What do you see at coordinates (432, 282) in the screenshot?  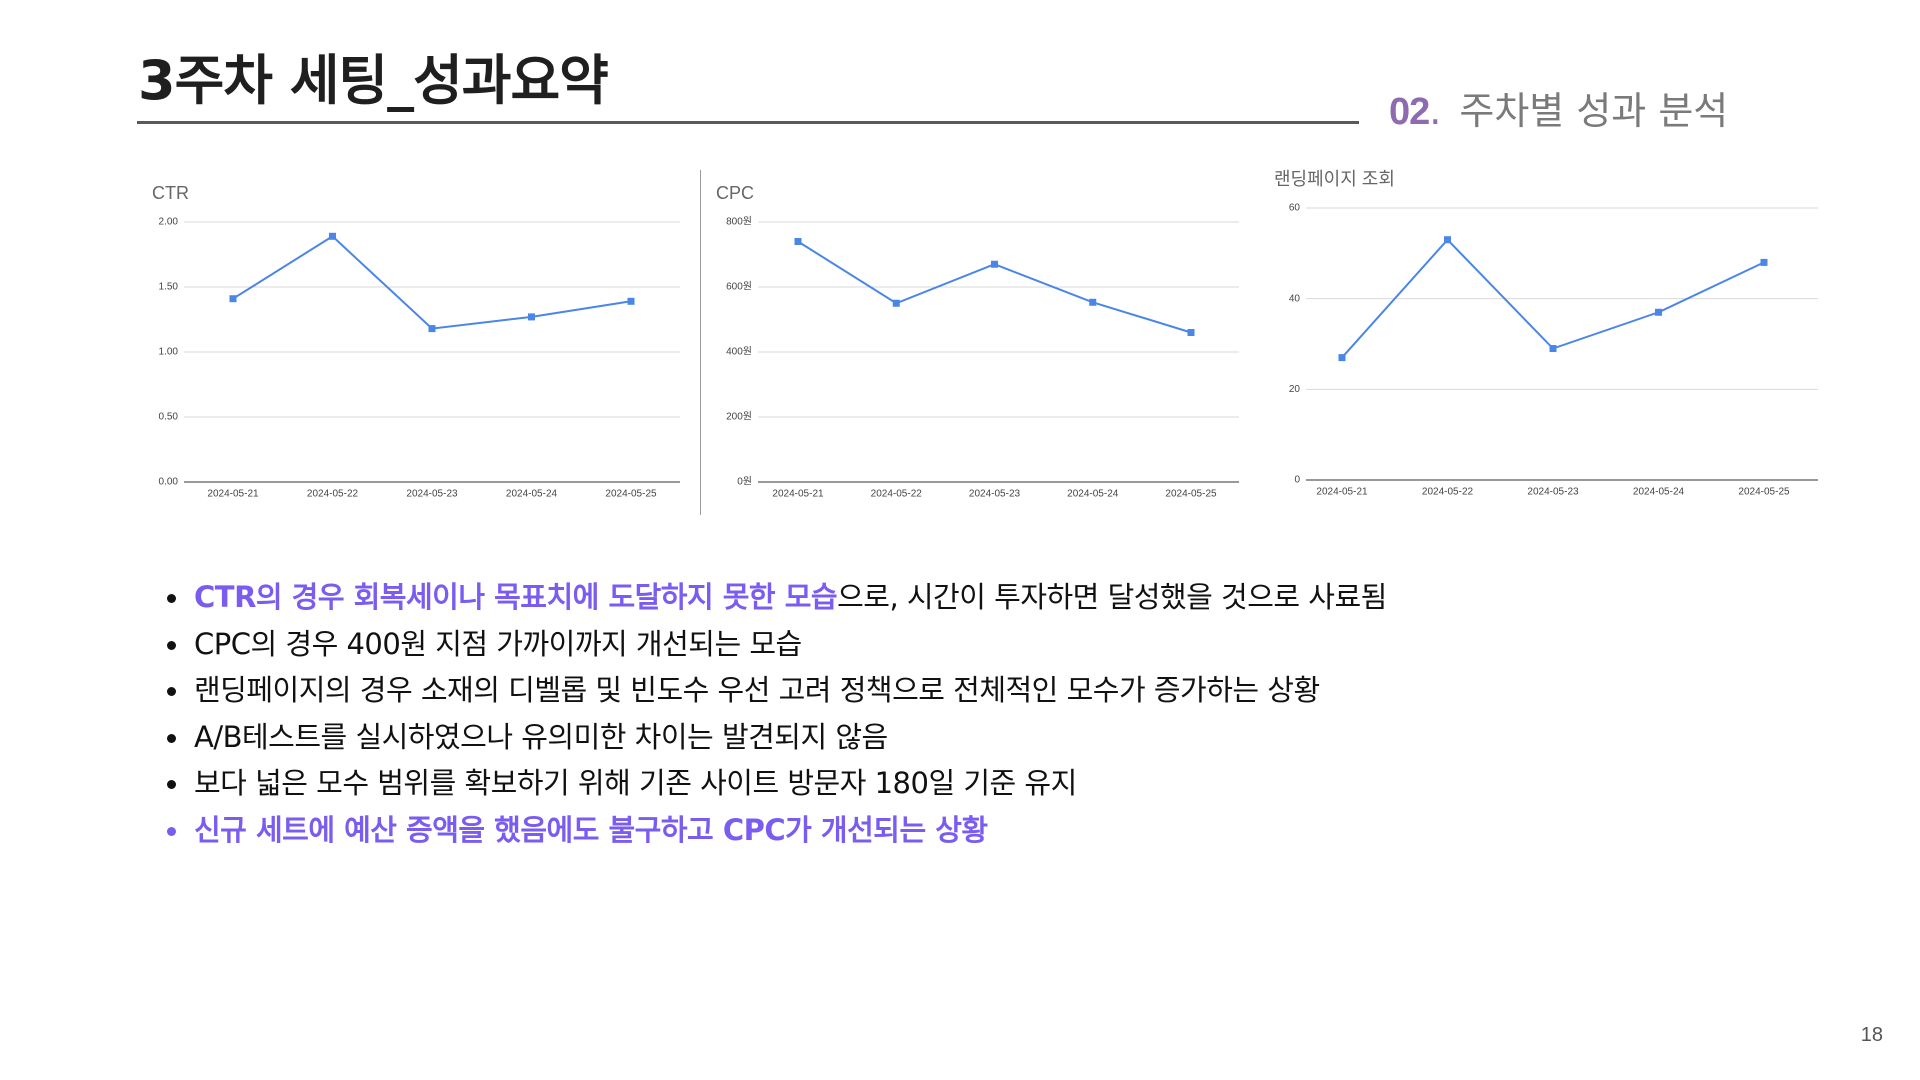 I see `series-line` at bounding box center [432, 282].